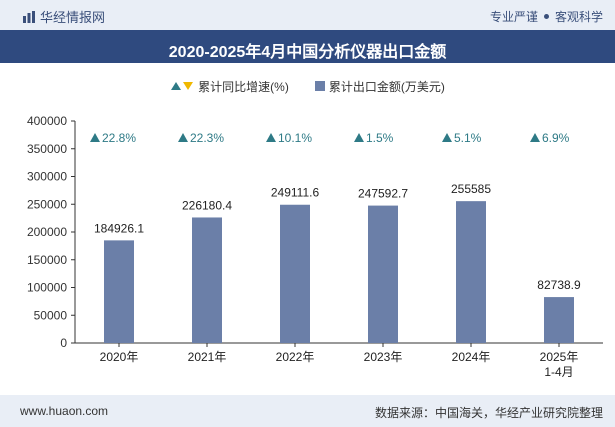 The width and height of the screenshot is (615, 427). What do you see at coordinates (383, 194) in the screenshot?
I see `bar-value-label: 247592.7` at bounding box center [383, 194].